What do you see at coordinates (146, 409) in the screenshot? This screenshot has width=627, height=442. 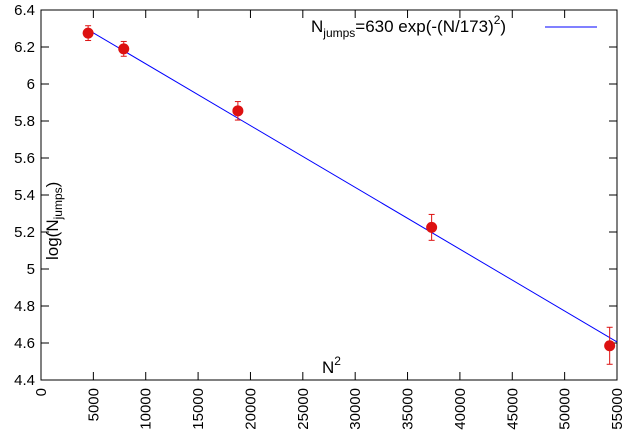 I see `x-tick-label: 10000` at bounding box center [146, 409].